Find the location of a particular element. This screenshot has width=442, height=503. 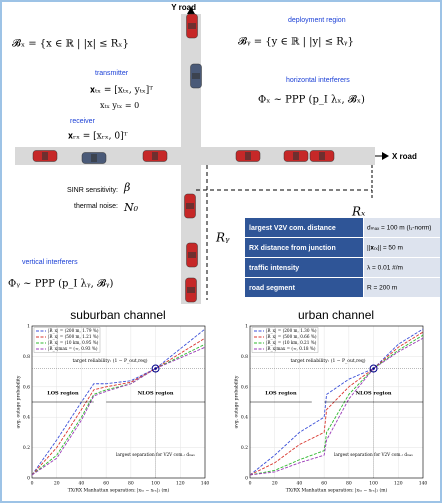

legend-label: |R_x|max = (∞, 0.18 %) is located at coordinates (291, 348).